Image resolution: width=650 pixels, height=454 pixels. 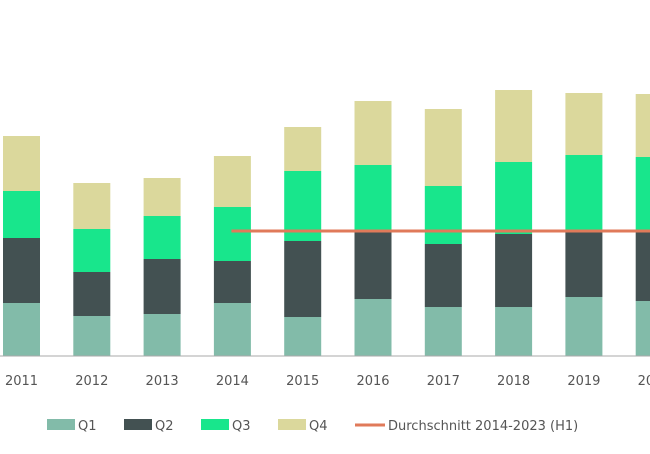 I want to click on x-tick-label: 2014, so click(x=232, y=381).